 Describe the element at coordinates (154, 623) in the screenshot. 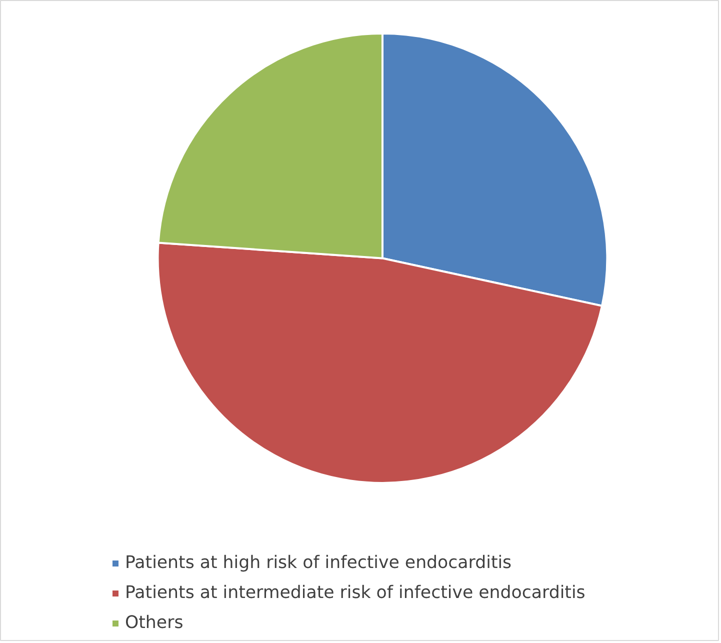

I see `legend-label: Others` at that location.